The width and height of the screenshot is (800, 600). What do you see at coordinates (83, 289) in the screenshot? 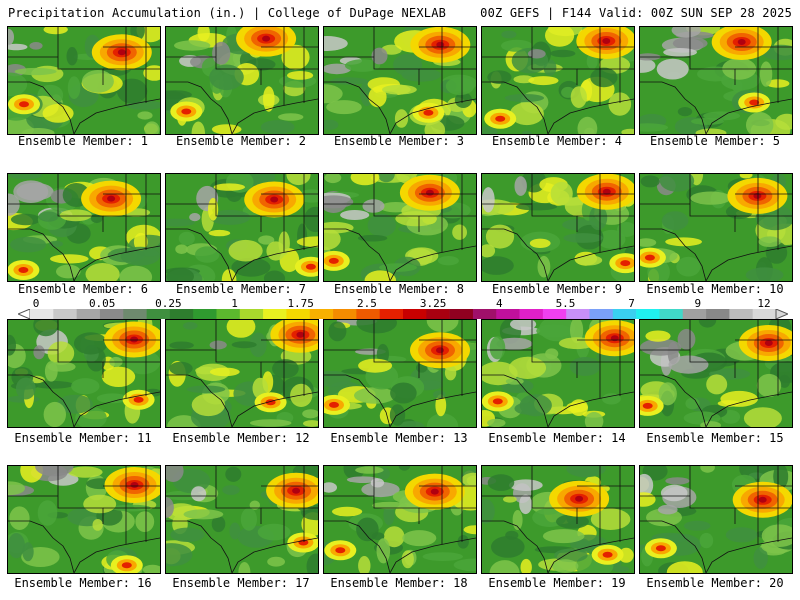
I see `ensemble-member-label: Ensemble Member: 6` at bounding box center [83, 289].